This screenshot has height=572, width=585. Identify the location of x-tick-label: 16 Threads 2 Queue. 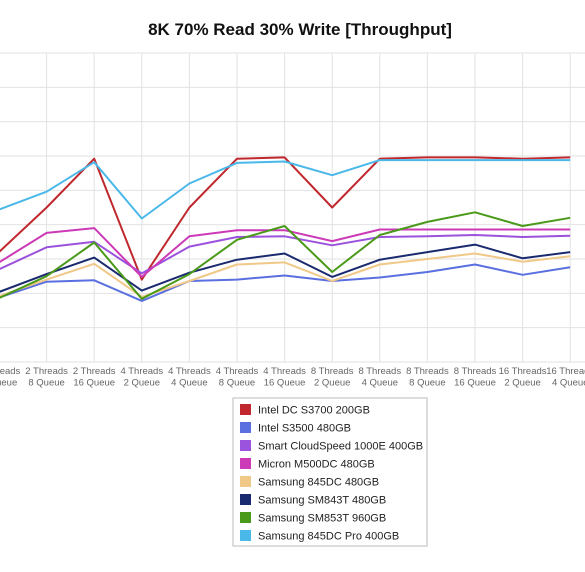
(523, 377).